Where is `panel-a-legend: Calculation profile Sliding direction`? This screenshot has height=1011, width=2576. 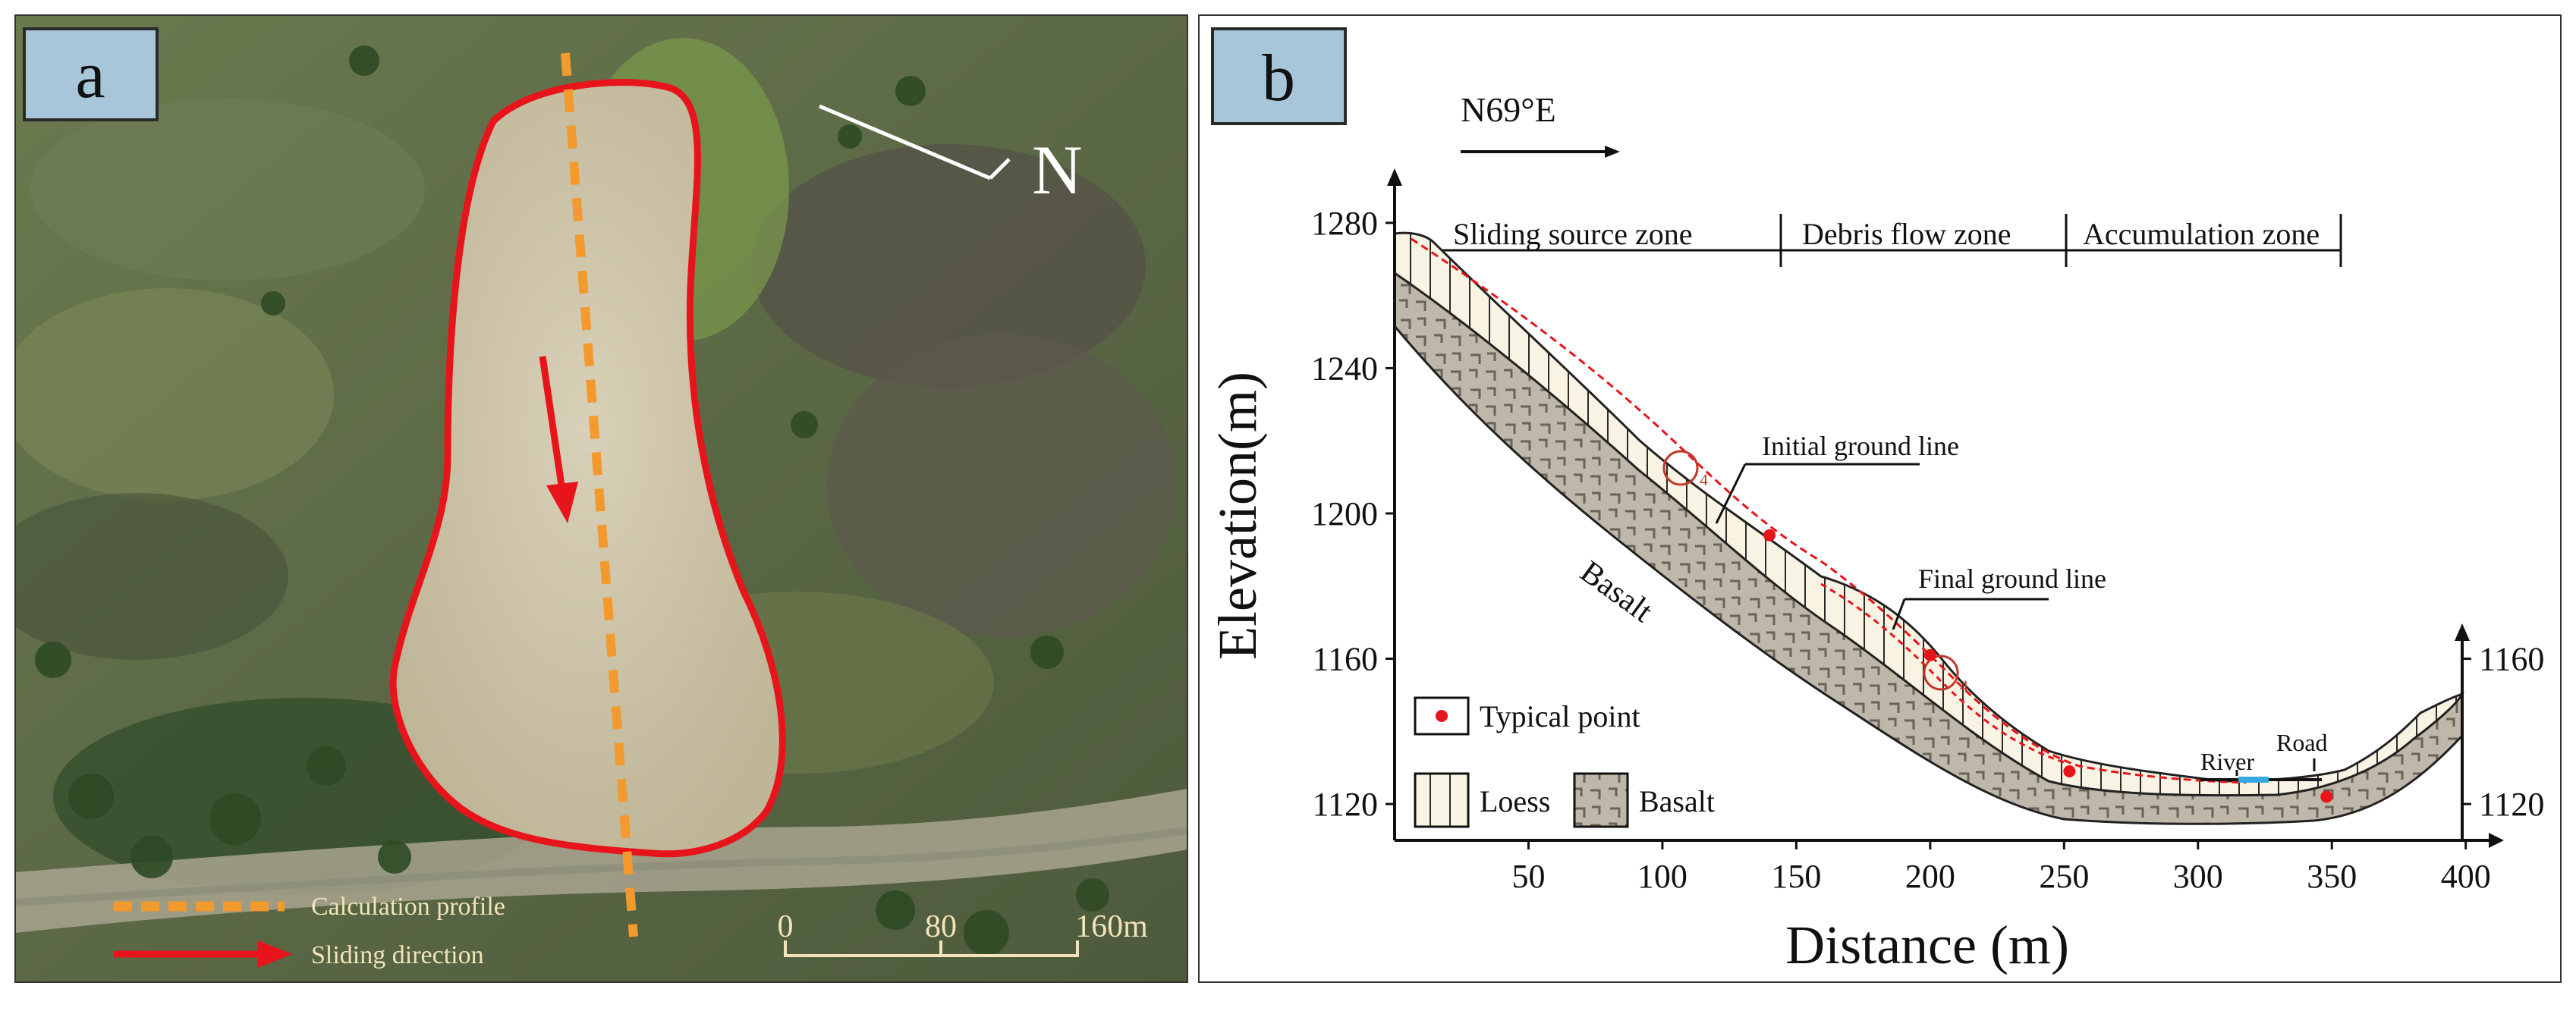
panel-a-legend: Calculation profile Sliding direction is located at coordinates (309, 931).